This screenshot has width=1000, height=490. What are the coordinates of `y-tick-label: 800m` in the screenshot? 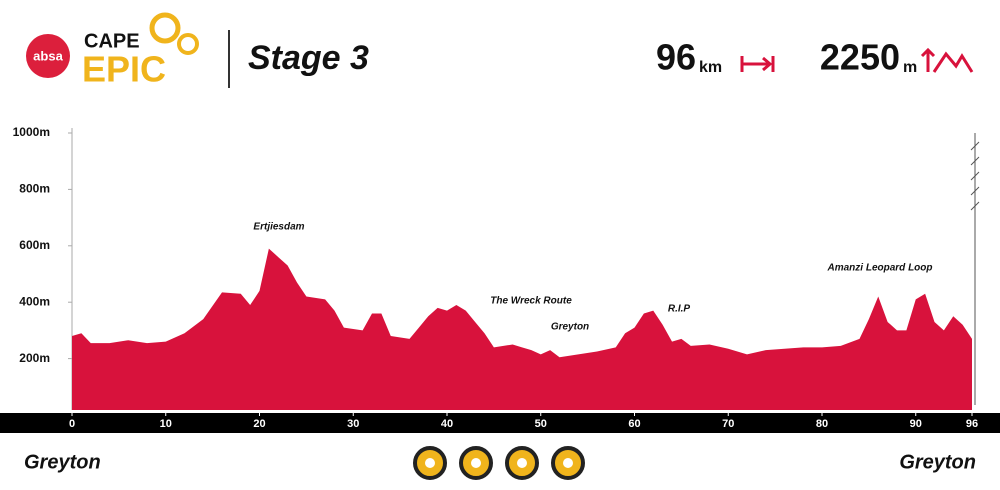 It's located at (34, 189).